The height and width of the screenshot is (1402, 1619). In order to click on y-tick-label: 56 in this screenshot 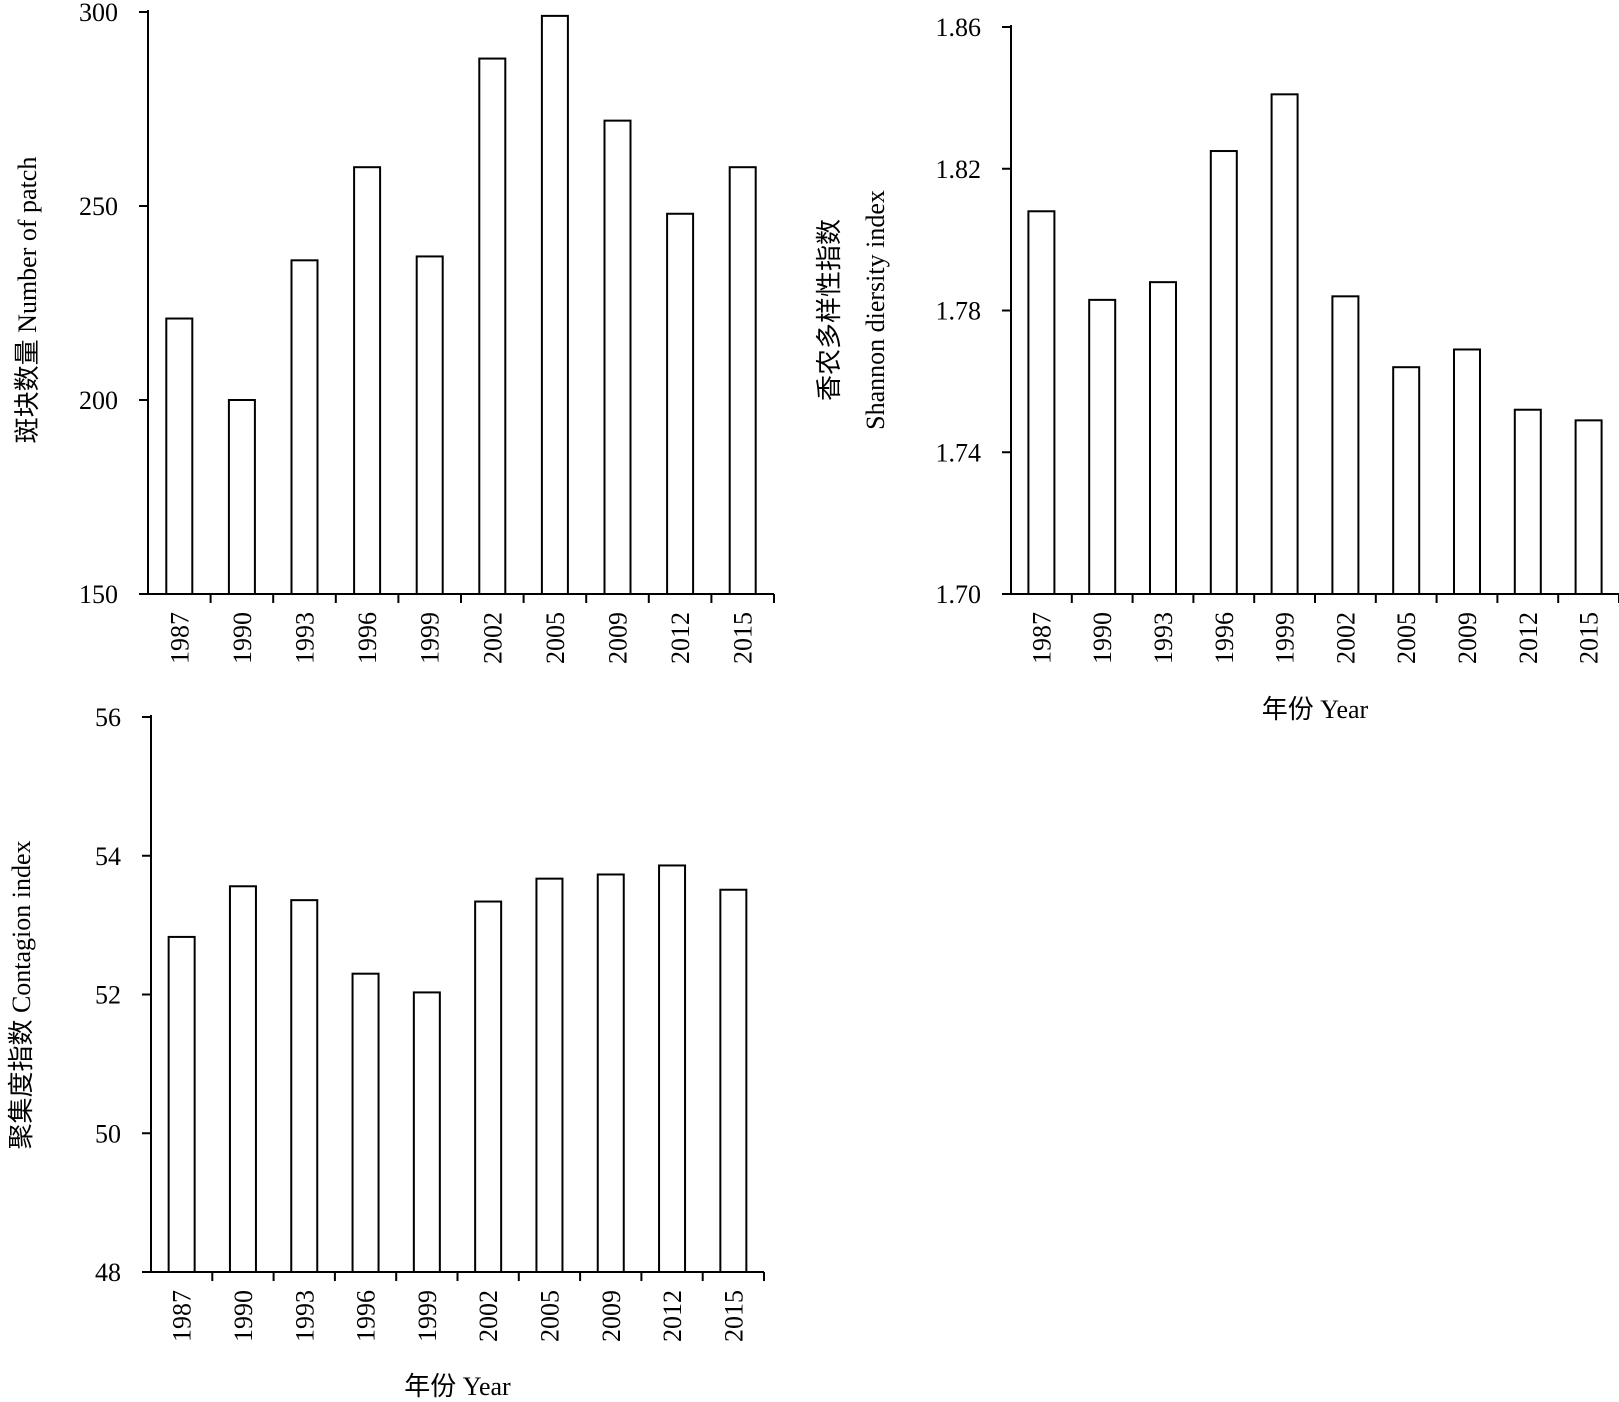, I will do `click(108, 717)`.